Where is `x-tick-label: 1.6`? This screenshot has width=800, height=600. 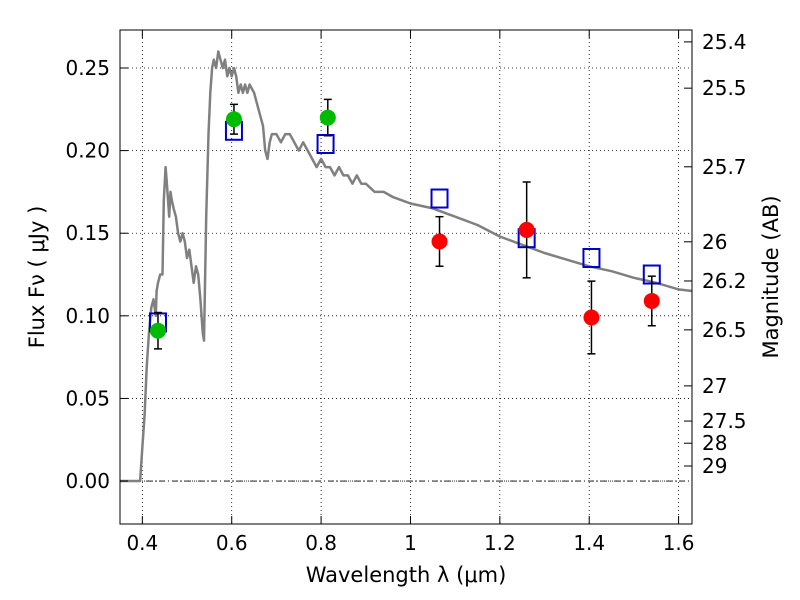 x-tick-label: 1.6 is located at coordinates (679, 543).